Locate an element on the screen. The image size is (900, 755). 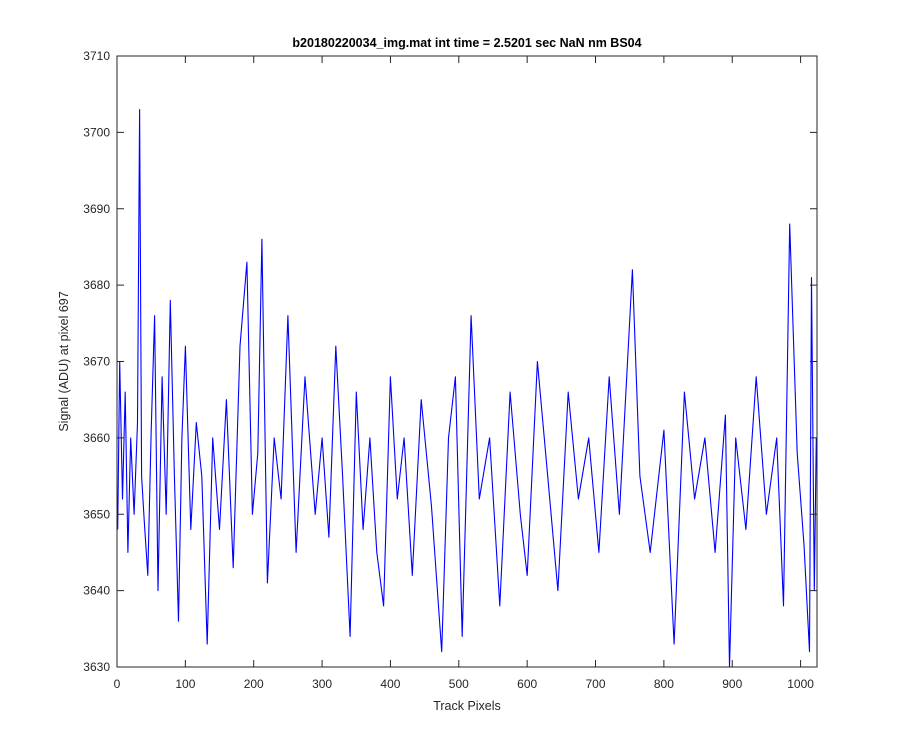
x-tick-label: 600 is located at coordinates (527, 684).